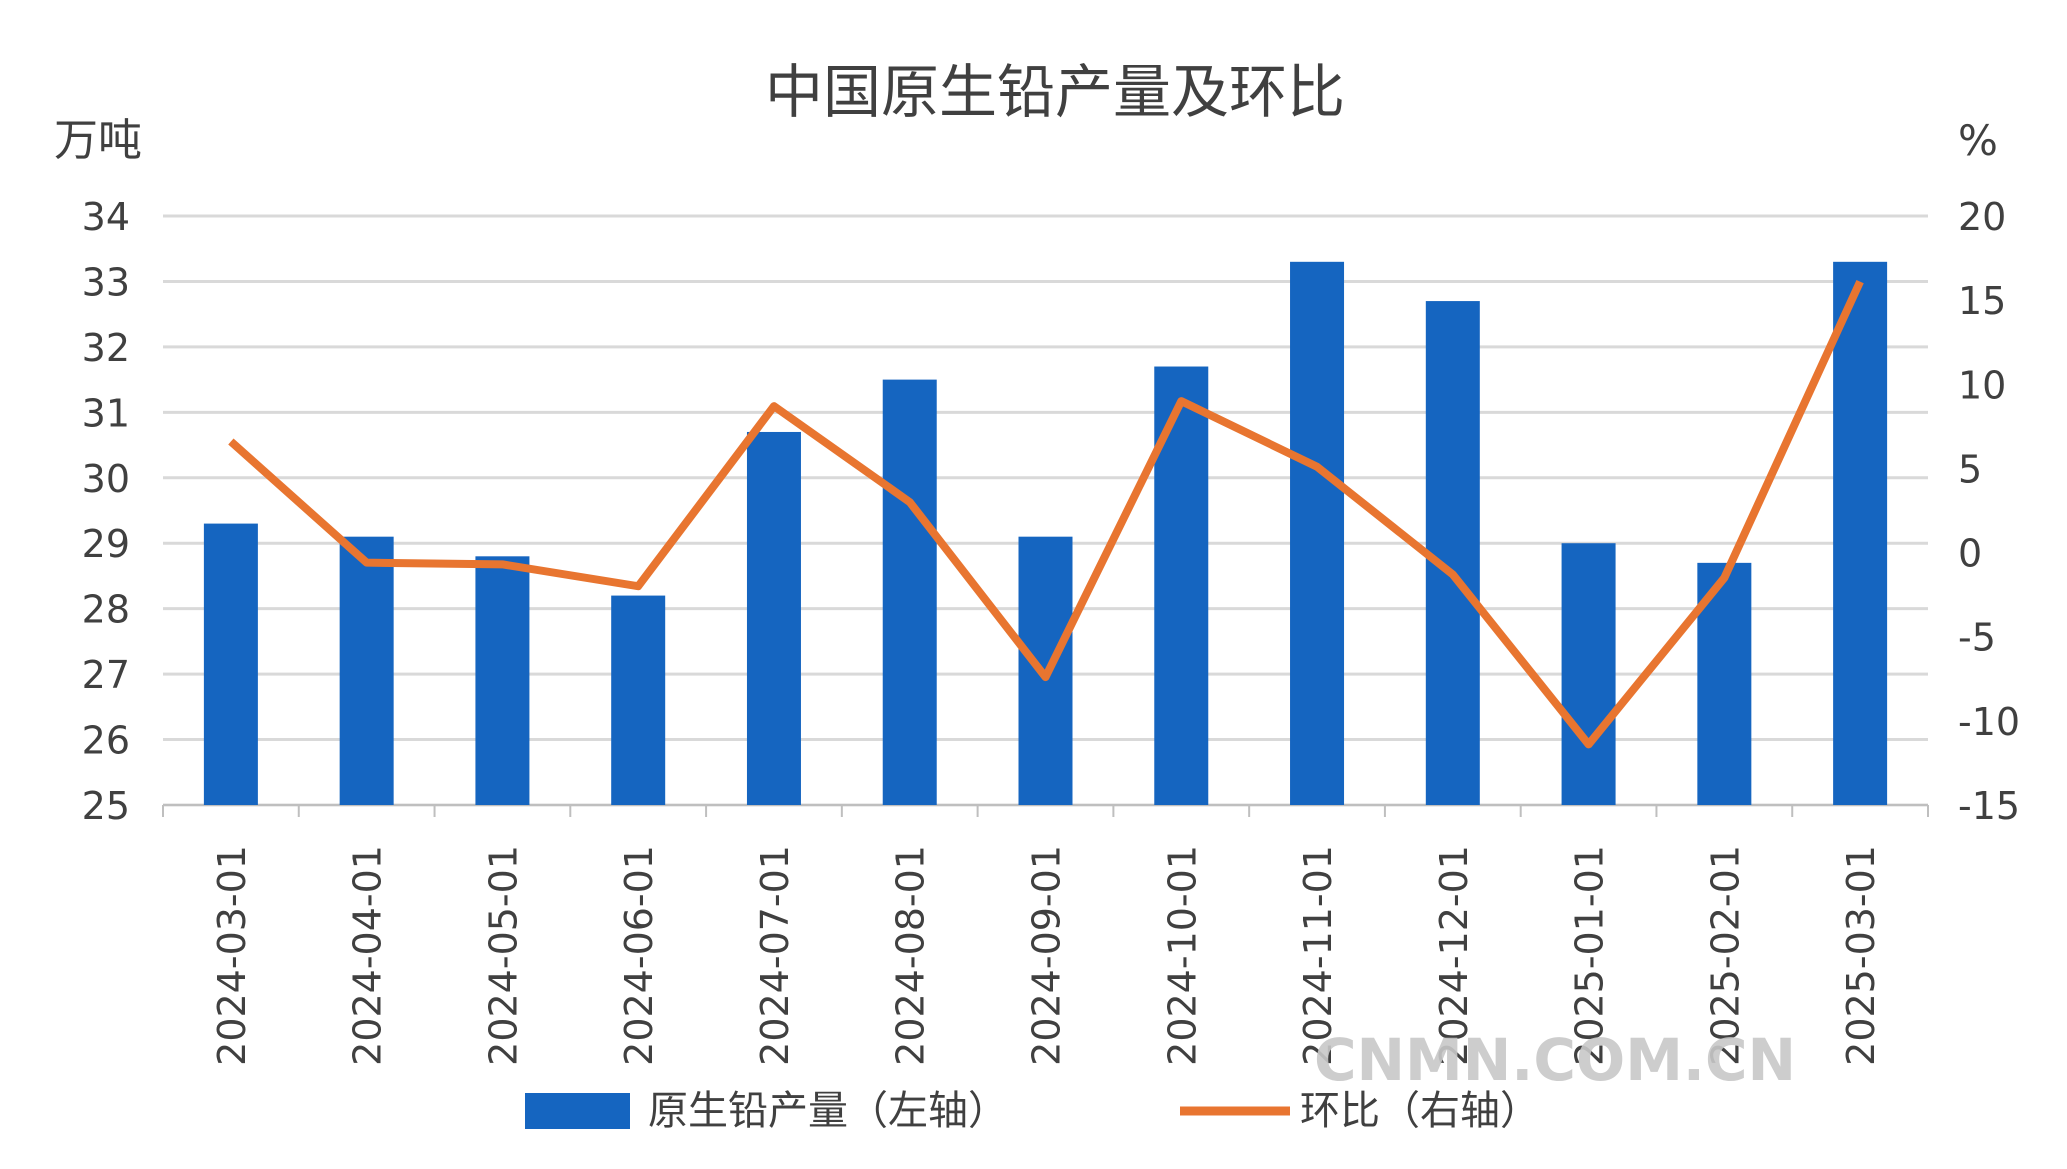  Describe the element at coordinates (106, 806) in the screenshot. I see `left-tick-label: 25` at that location.